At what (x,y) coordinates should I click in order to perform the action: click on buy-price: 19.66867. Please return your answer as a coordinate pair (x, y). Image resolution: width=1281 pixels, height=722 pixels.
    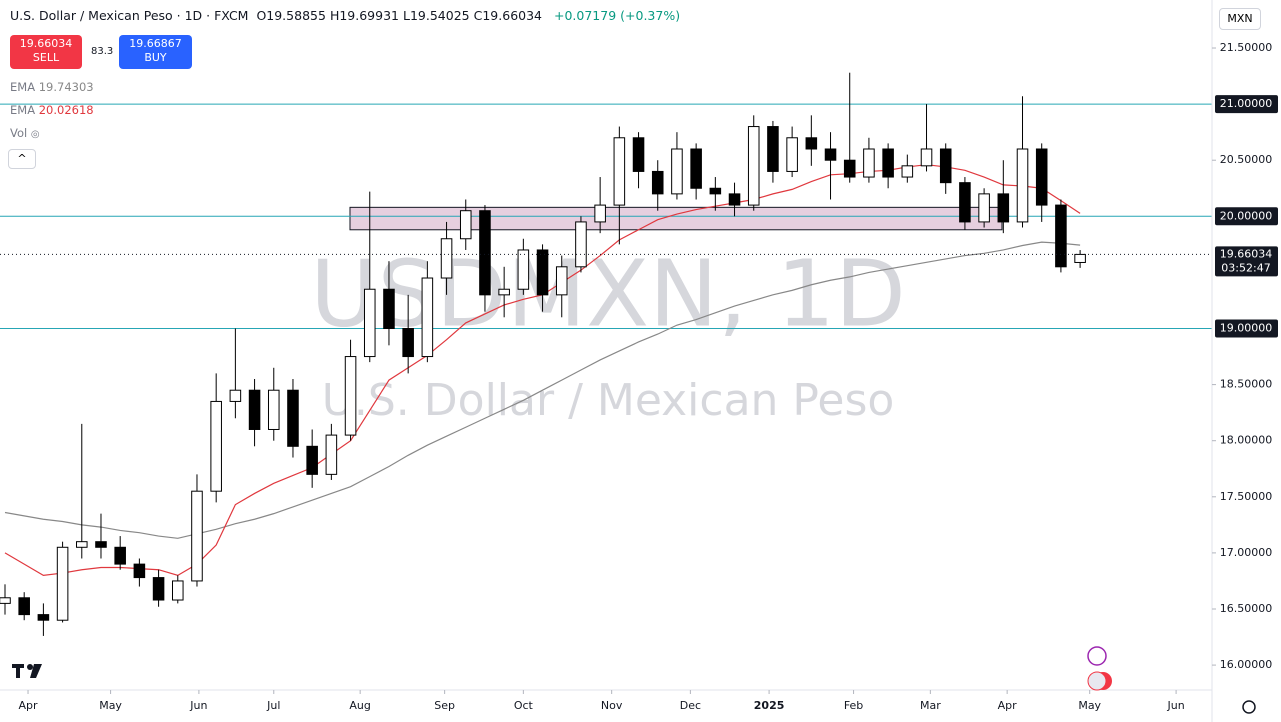
    Looking at the image, I should click on (155, 43).